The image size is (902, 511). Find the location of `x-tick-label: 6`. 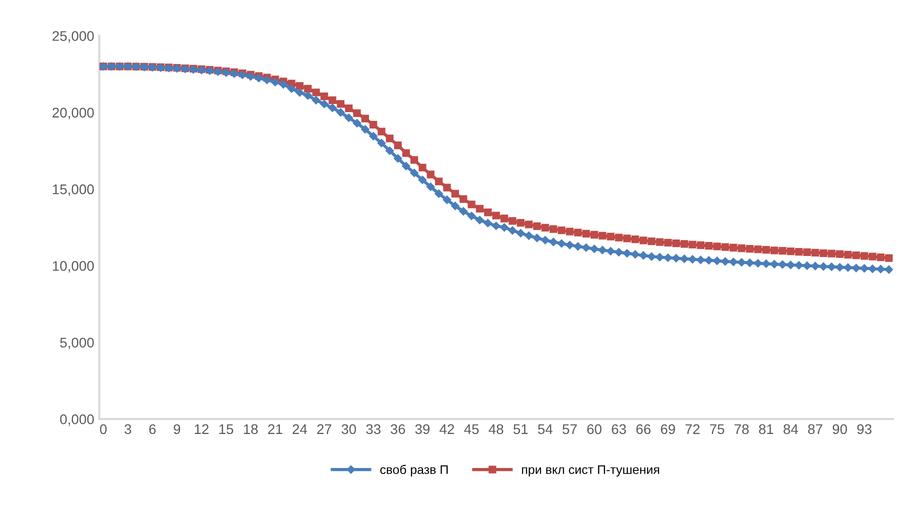

x-tick-label: 6 is located at coordinates (152, 429).